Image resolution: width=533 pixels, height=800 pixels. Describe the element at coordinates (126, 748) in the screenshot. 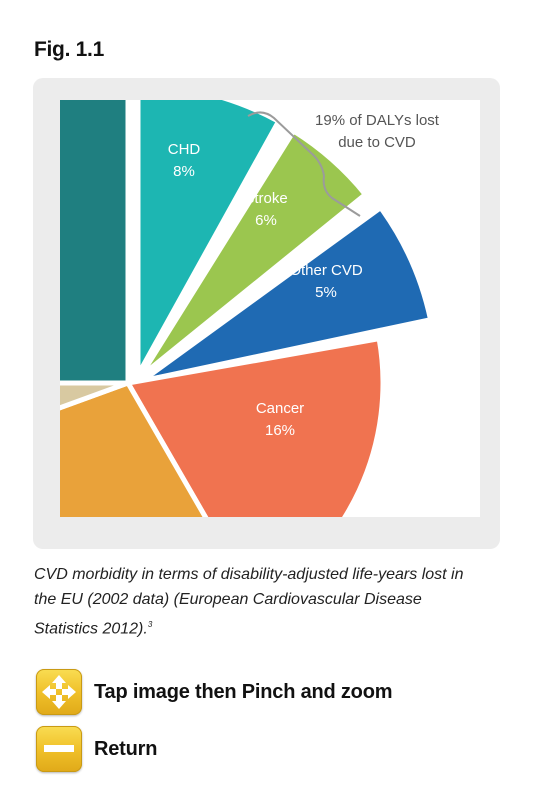

I see `return-label: Return` at that location.